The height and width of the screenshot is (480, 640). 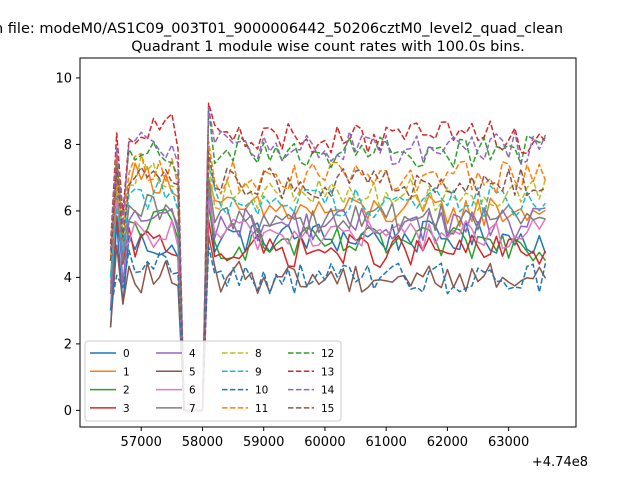 I want to click on legend-label-2: 2, so click(x=126, y=391).